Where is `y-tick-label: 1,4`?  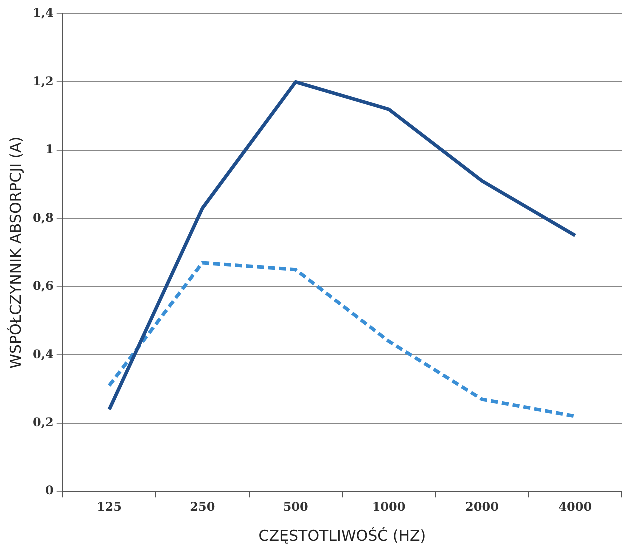
y-tick-label: 1,4 is located at coordinates (43, 13).